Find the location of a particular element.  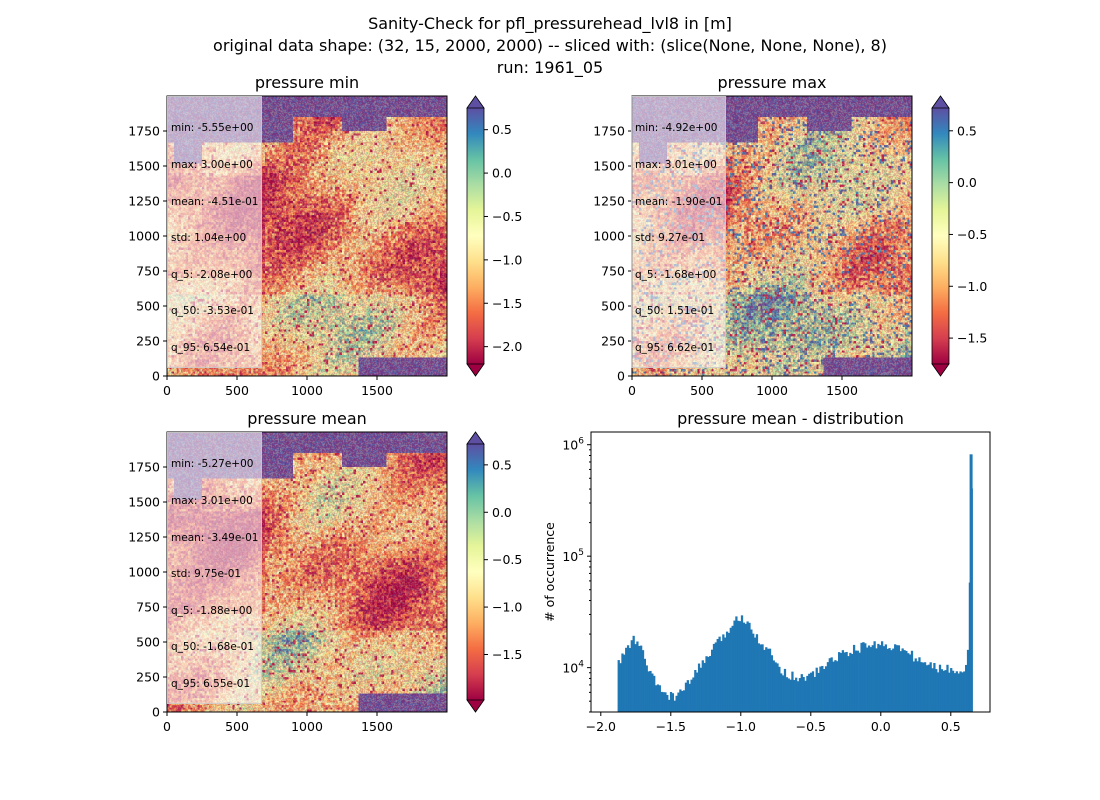

stat-line: q_5: -2.08e+00 is located at coordinates (212, 274).